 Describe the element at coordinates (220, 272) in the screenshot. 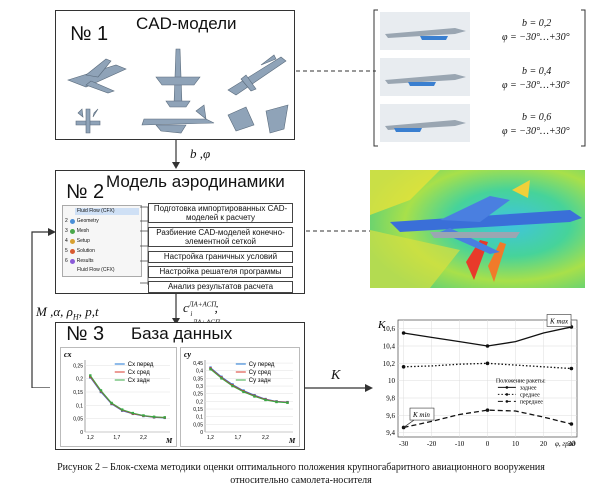

I see `aero-step-4: Настройка решателя программы` at that location.